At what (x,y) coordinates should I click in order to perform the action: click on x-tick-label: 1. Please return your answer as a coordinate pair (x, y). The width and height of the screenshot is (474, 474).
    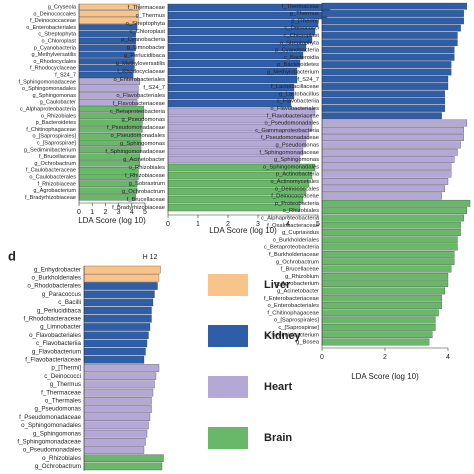
    Looking at the image, I should click on (92, 212).